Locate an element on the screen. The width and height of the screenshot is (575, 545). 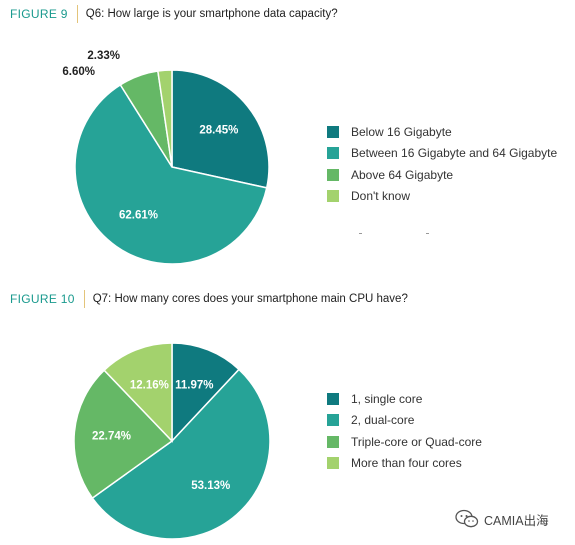
legend-item: More than four cores is located at coordinates (404, 464).